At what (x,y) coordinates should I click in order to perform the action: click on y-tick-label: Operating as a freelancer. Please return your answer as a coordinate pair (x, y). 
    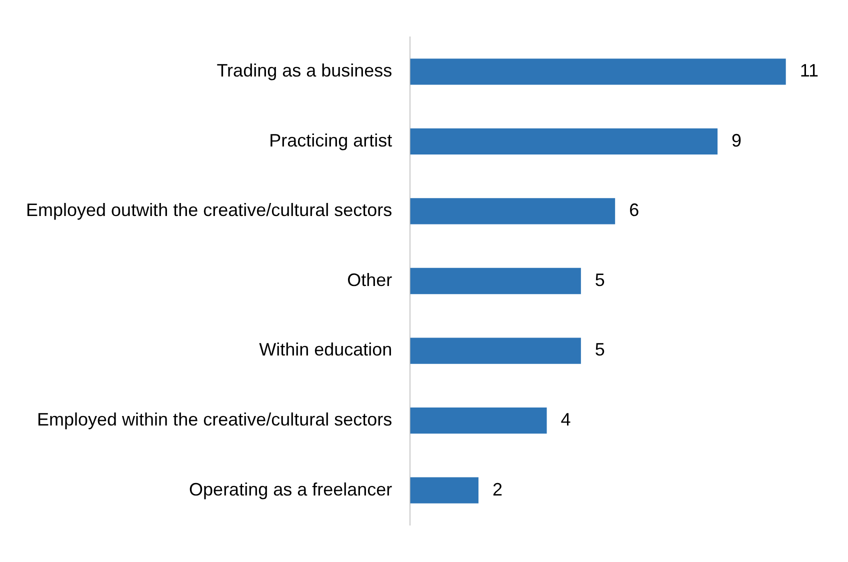
    Looking at the image, I should click on (290, 489).